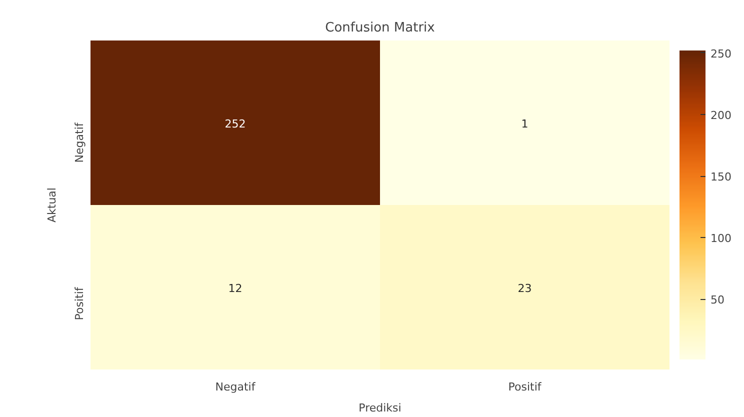  What do you see at coordinates (721, 239) in the screenshot?
I see `color-bar-label: 100` at bounding box center [721, 239].